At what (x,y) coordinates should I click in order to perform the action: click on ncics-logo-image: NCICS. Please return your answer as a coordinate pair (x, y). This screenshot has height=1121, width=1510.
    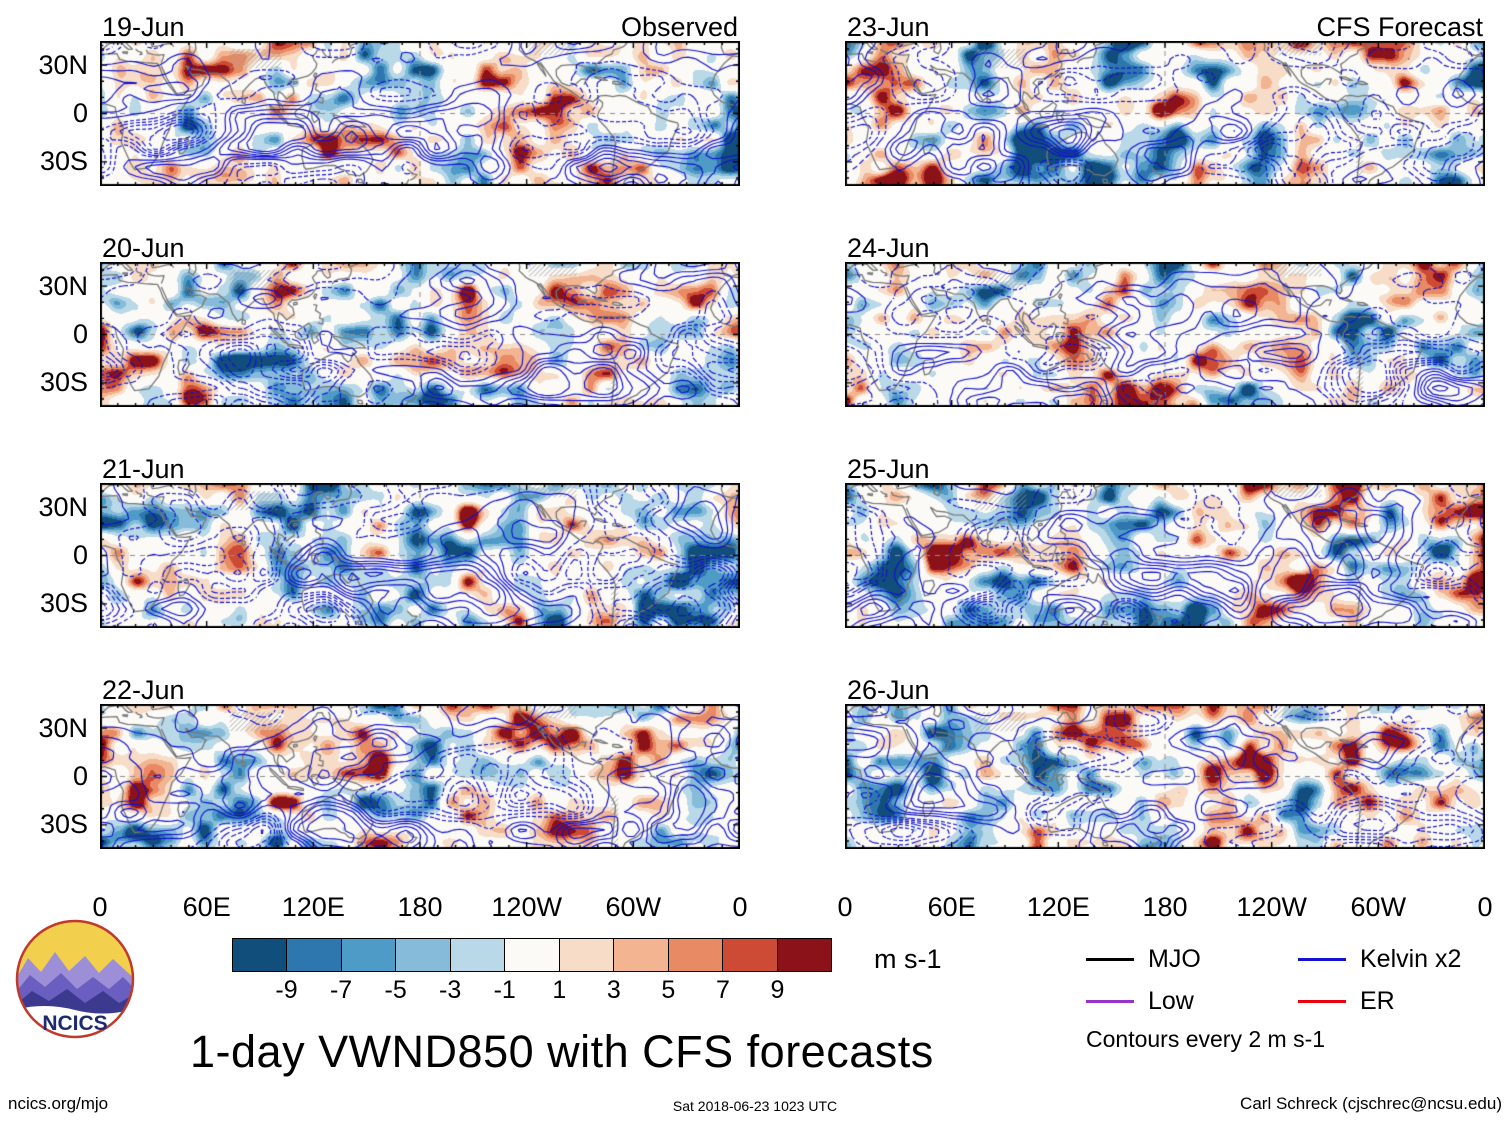
    Looking at the image, I should click on (75, 979).